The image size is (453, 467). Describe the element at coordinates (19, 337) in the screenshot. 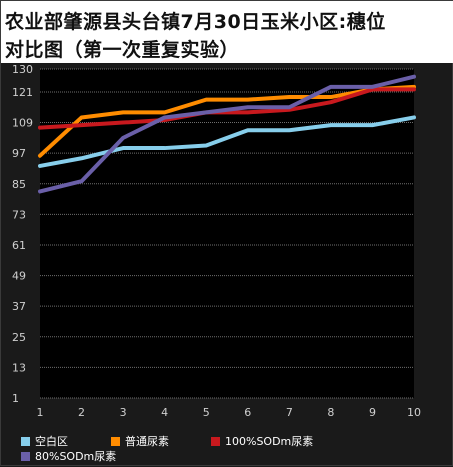

I see `y-tick-label: 25` at that location.